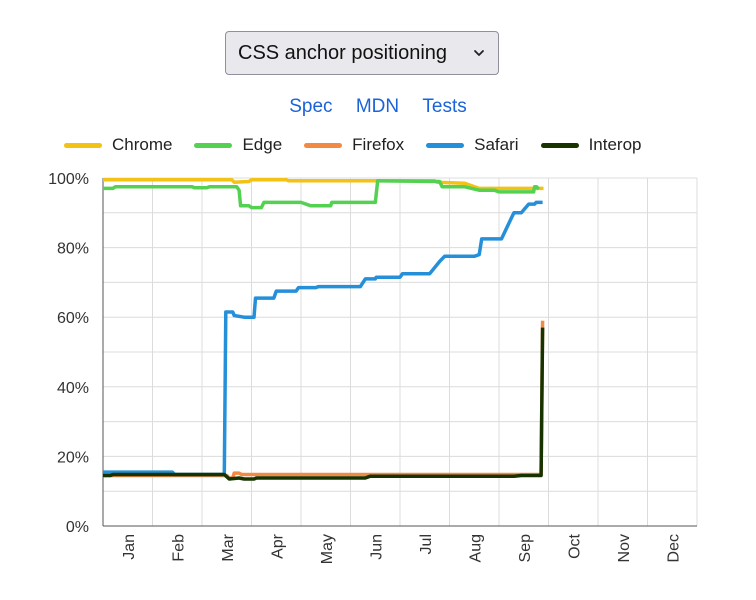 This screenshot has width=756, height=600. What do you see at coordinates (323, 184) in the screenshot?
I see `series-line-chrome` at bounding box center [323, 184].